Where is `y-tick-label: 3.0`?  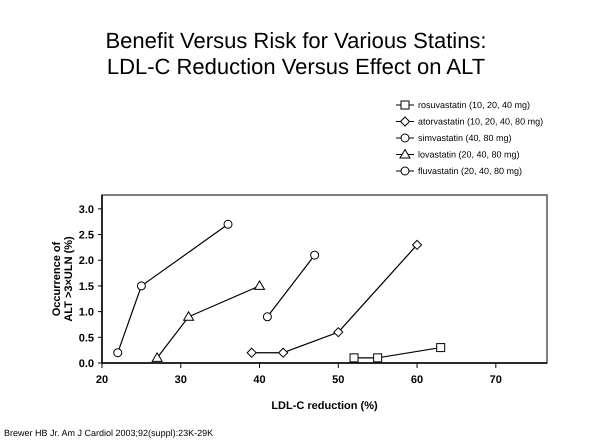
y-tick-label: 3.0 is located at coordinates (86, 210).